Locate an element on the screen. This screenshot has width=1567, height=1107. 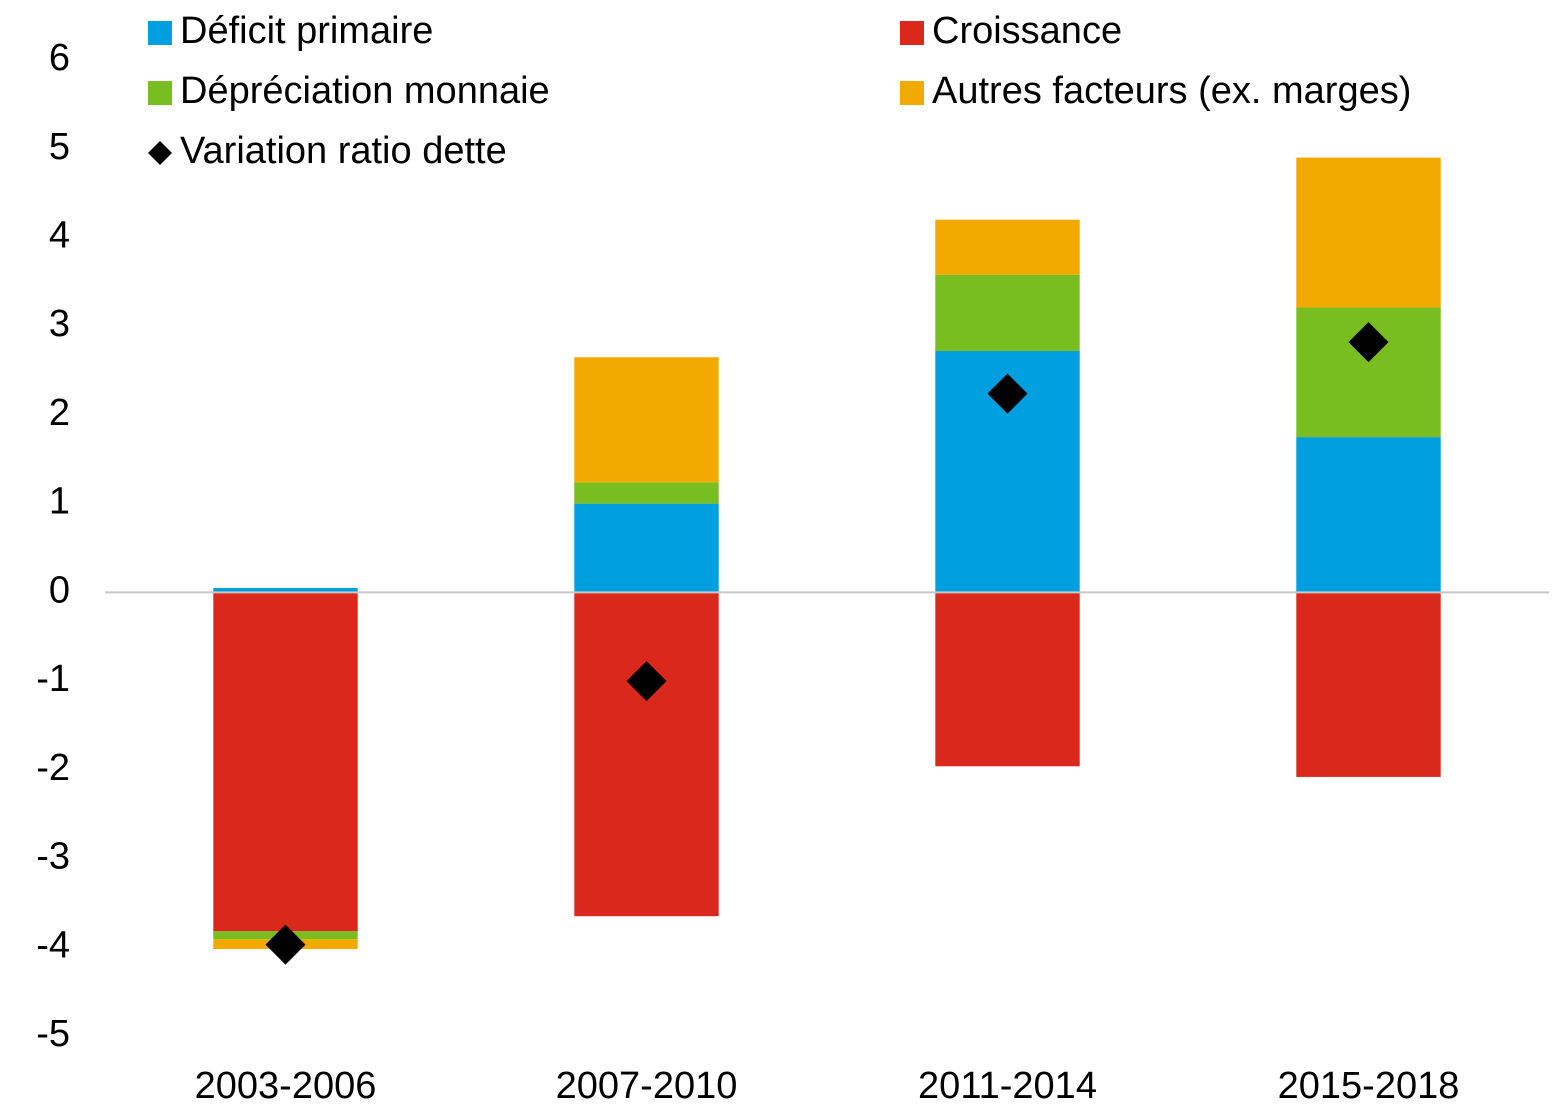
x-tick-label: 2003-2006 is located at coordinates (286, 1086).